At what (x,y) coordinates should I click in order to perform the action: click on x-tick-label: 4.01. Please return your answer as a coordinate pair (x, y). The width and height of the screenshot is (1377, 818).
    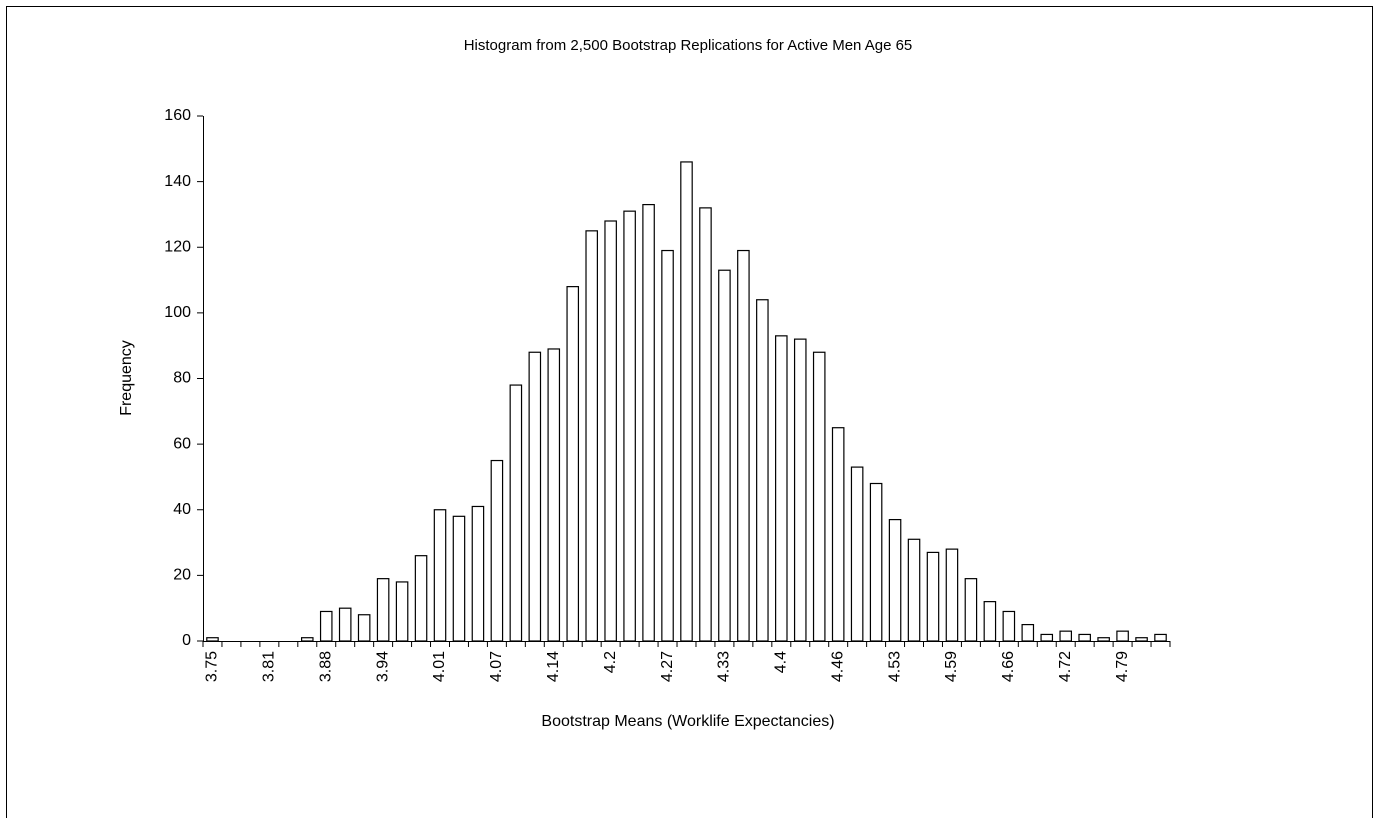
    Looking at the image, I should click on (439, 666).